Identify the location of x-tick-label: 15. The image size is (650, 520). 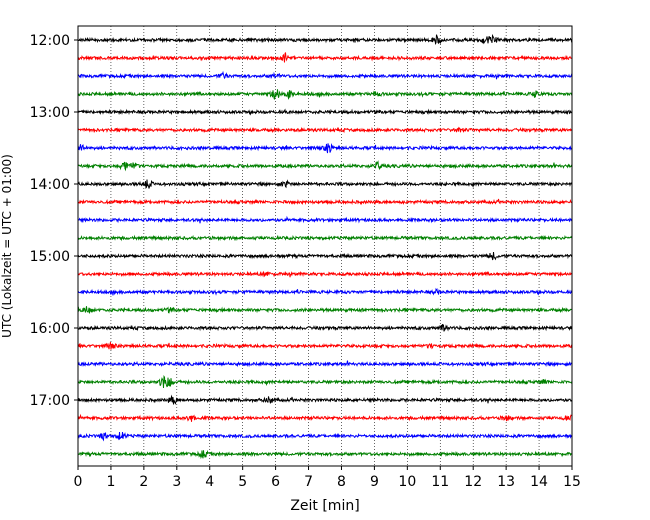
(572, 482).